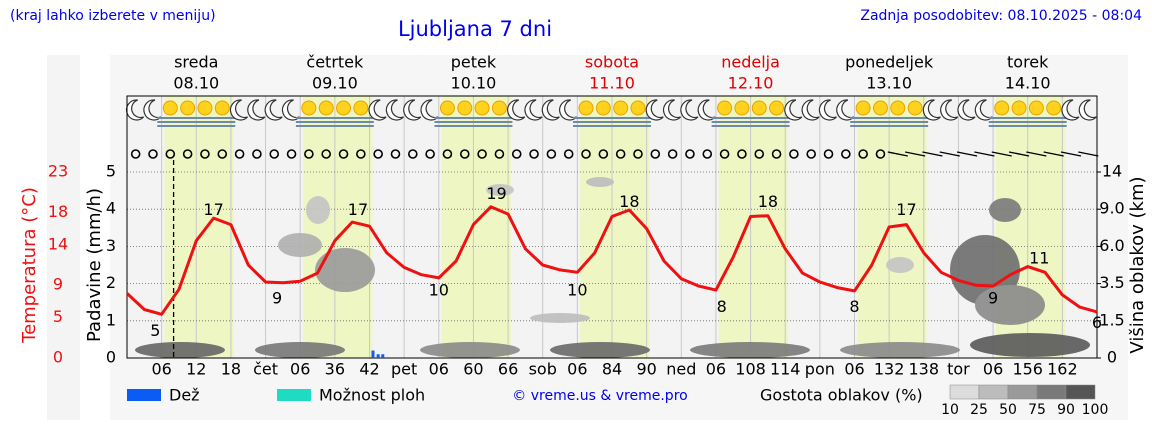 The width and height of the screenshot is (1152, 443). What do you see at coordinates (265, 369) in the screenshot?
I see `x-tick-label: čet` at bounding box center [265, 369].